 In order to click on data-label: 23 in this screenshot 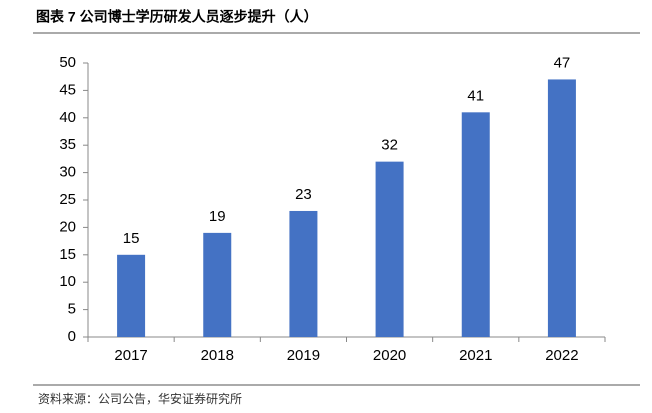, I will do `click(303, 194)`.